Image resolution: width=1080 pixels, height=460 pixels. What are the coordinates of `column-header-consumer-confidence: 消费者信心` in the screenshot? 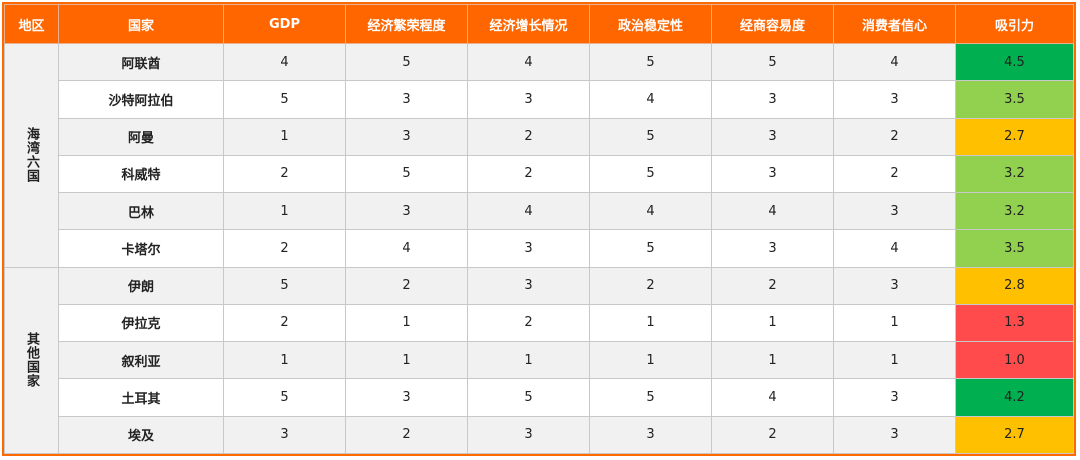 It's located at (894, 24).